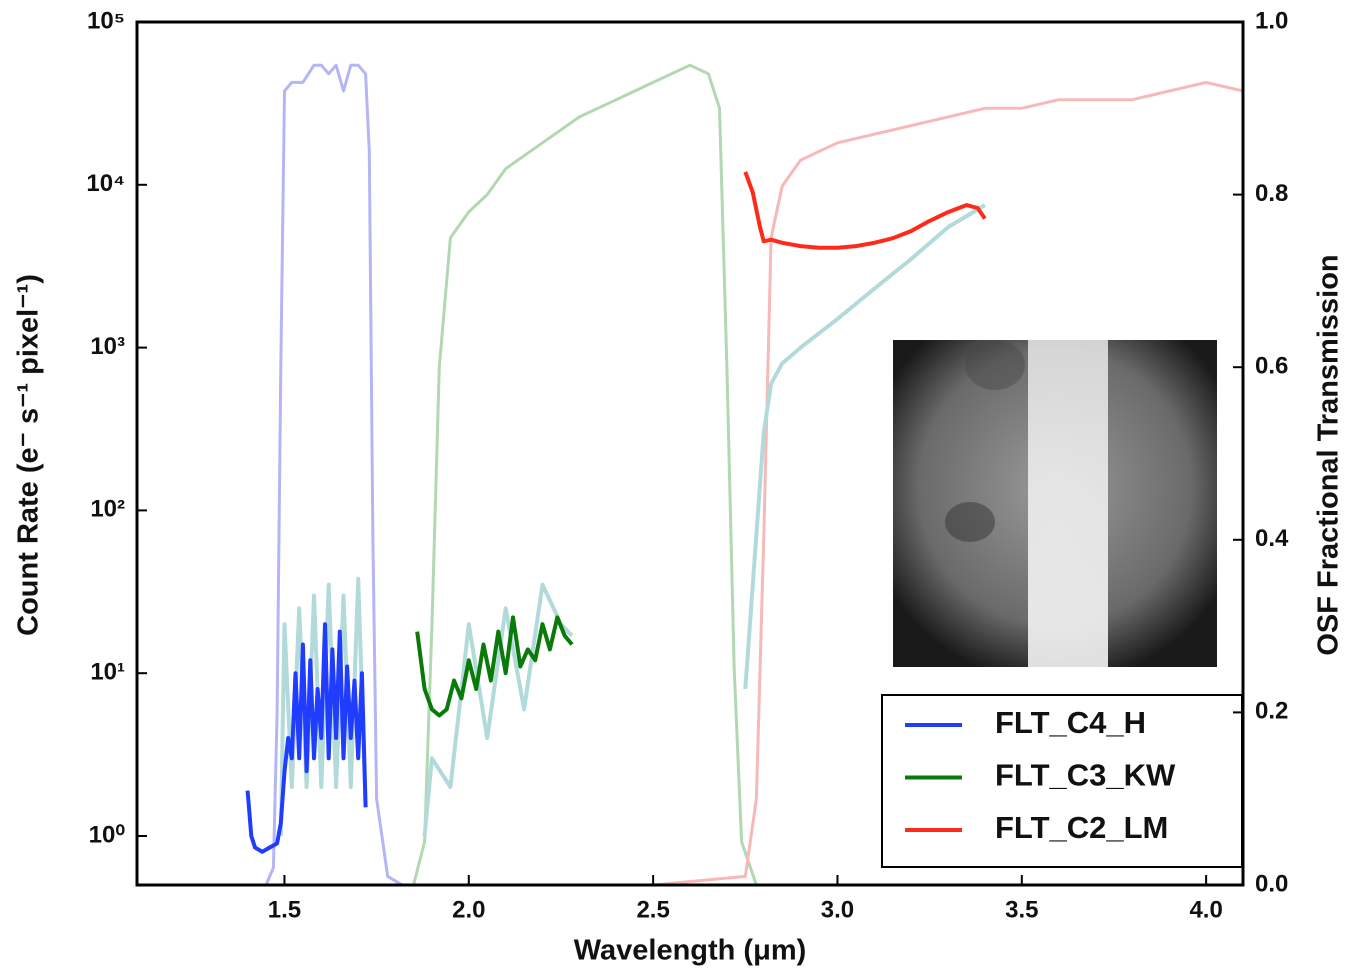 The height and width of the screenshot is (979, 1350). I want to click on y-tick-label: 10², so click(107, 509).